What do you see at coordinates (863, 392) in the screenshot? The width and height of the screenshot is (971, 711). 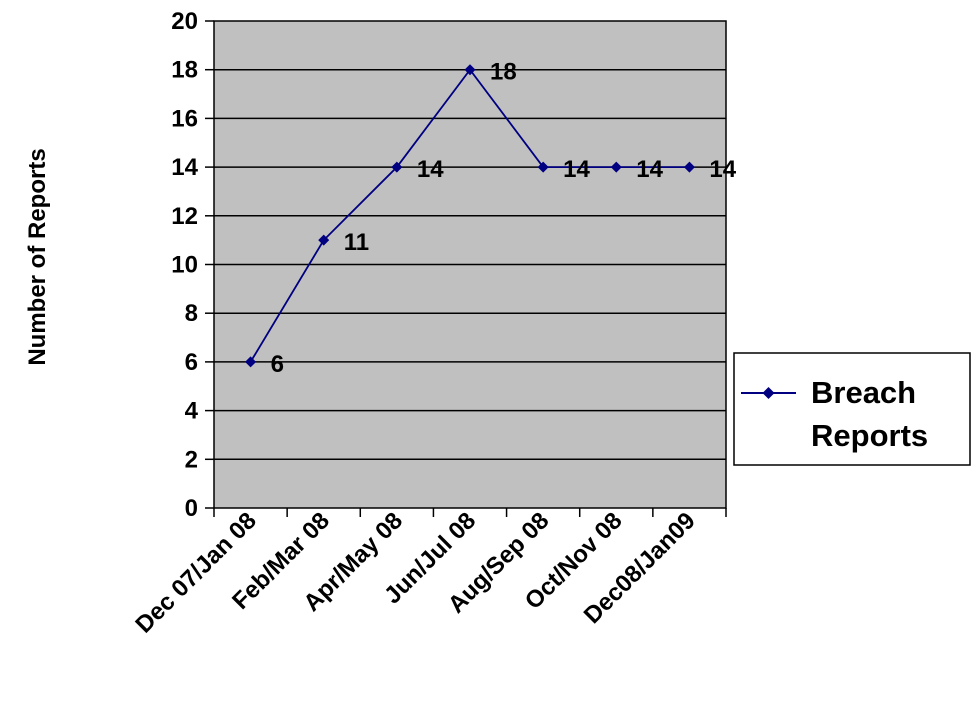 I see `legend-label-line1: Breach` at bounding box center [863, 392].